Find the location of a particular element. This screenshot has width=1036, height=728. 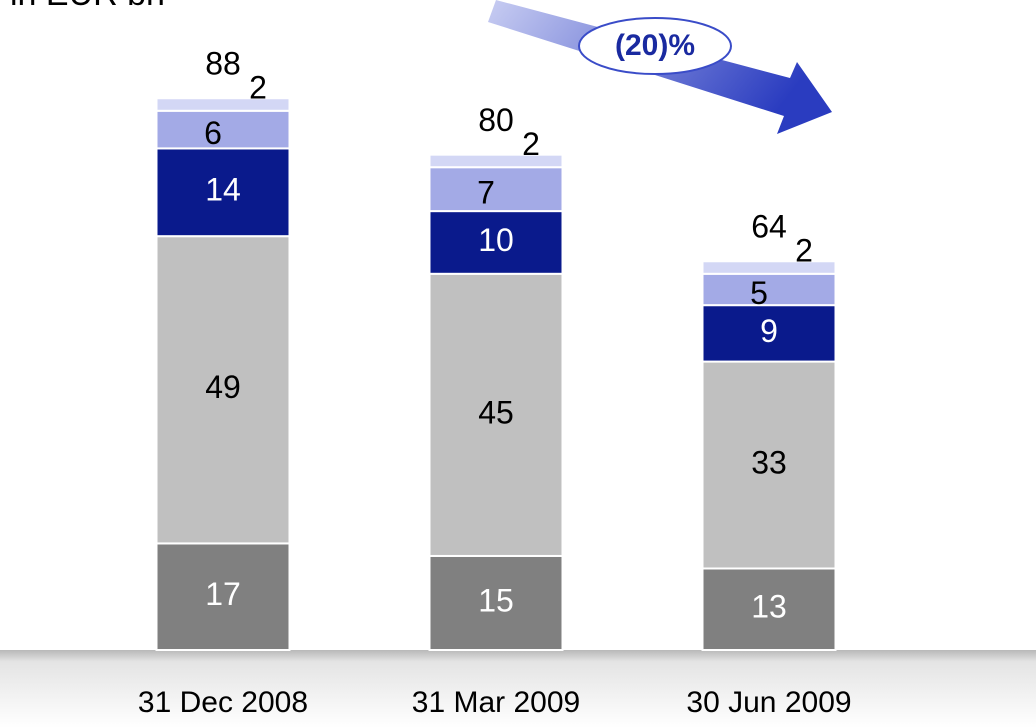

segment-label: 9 is located at coordinates (769, 331).